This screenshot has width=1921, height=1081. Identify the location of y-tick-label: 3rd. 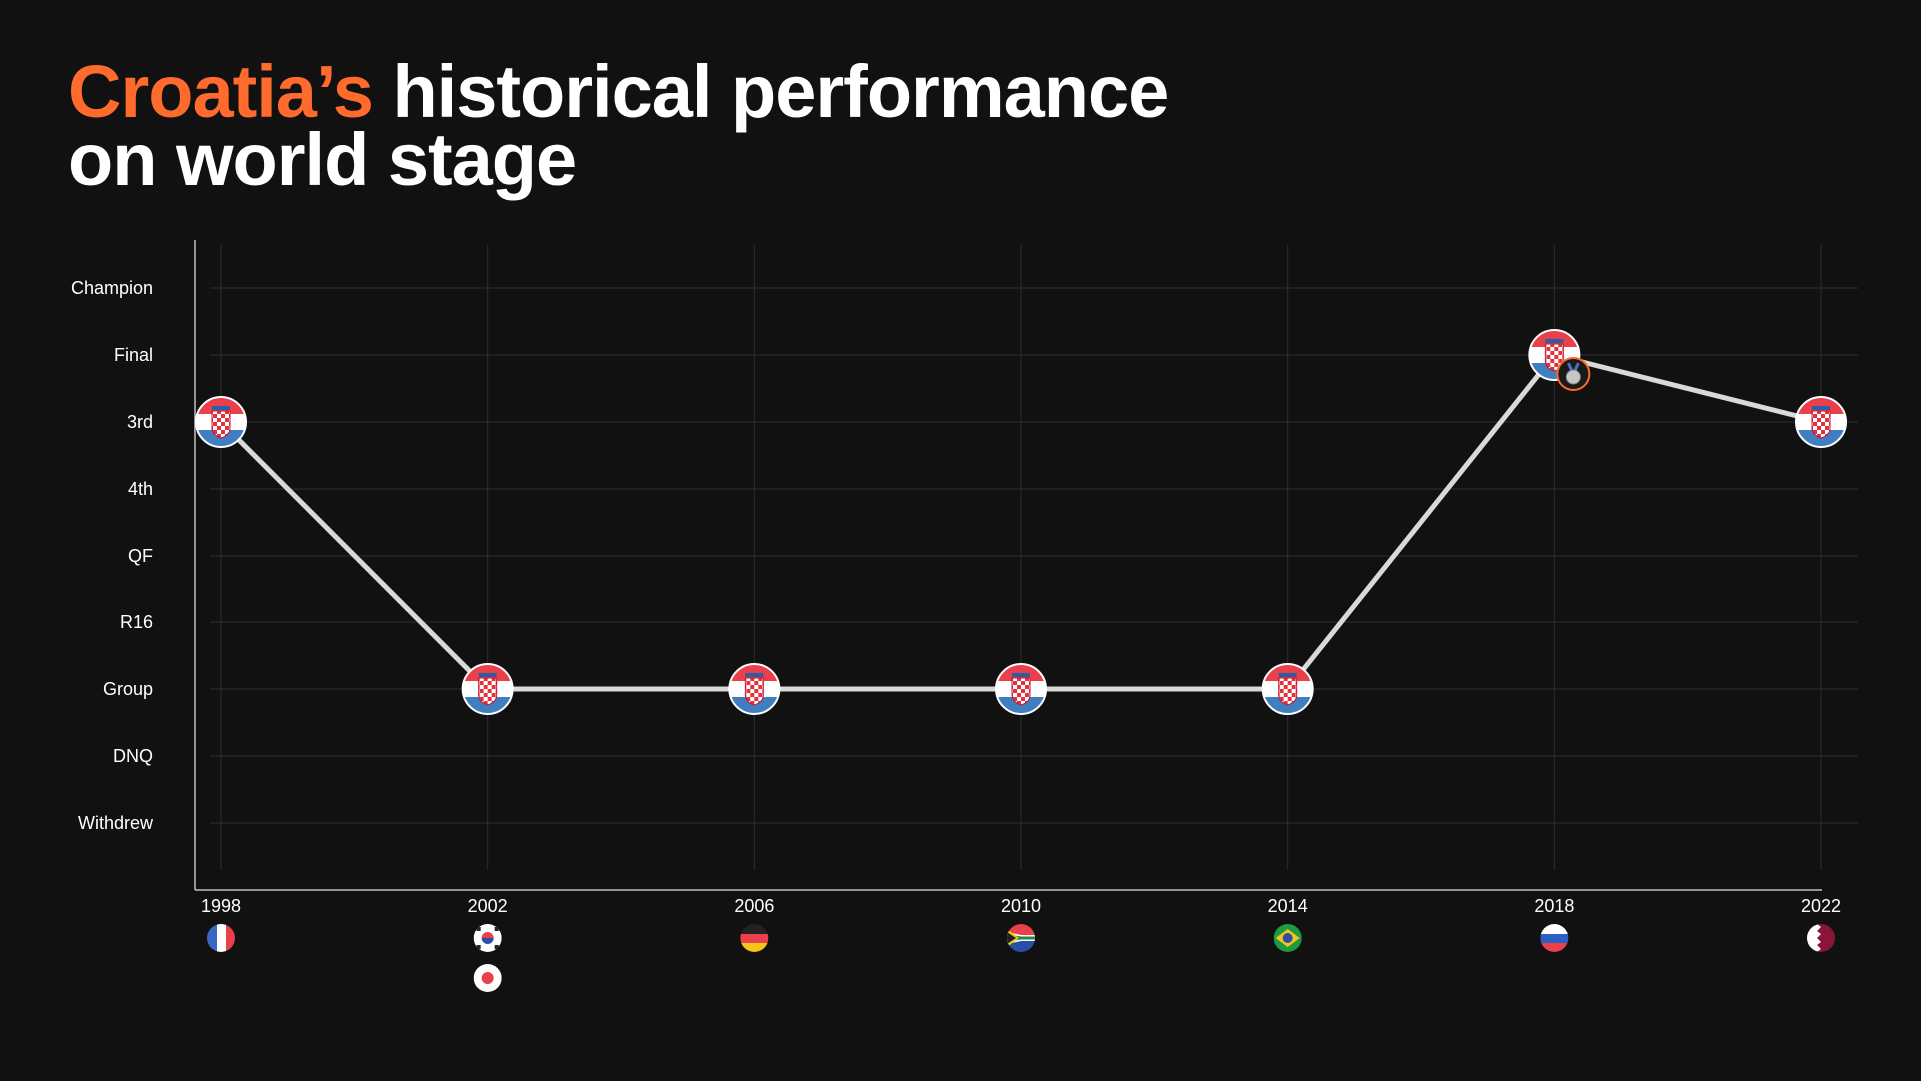
(140, 422).